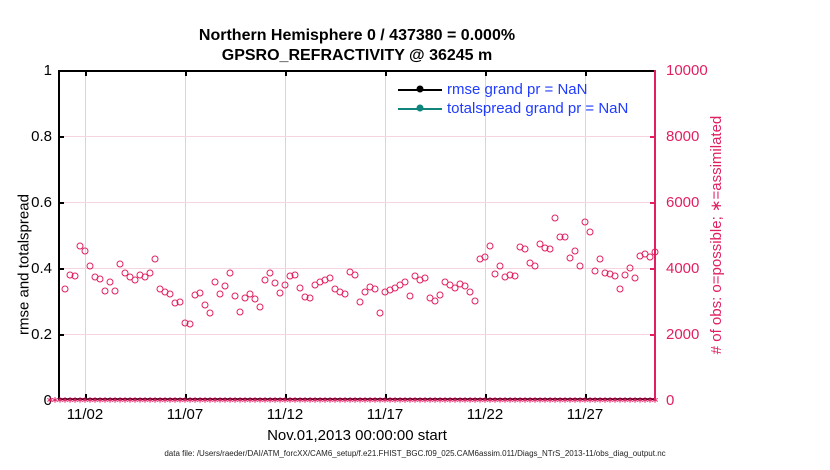 The height and width of the screenshot is (470, 830). Describe the element at coordinates (513, 108) in the screenshot. I see `legend-row-totalspread: totalspread grand pr = NaN` at that location.